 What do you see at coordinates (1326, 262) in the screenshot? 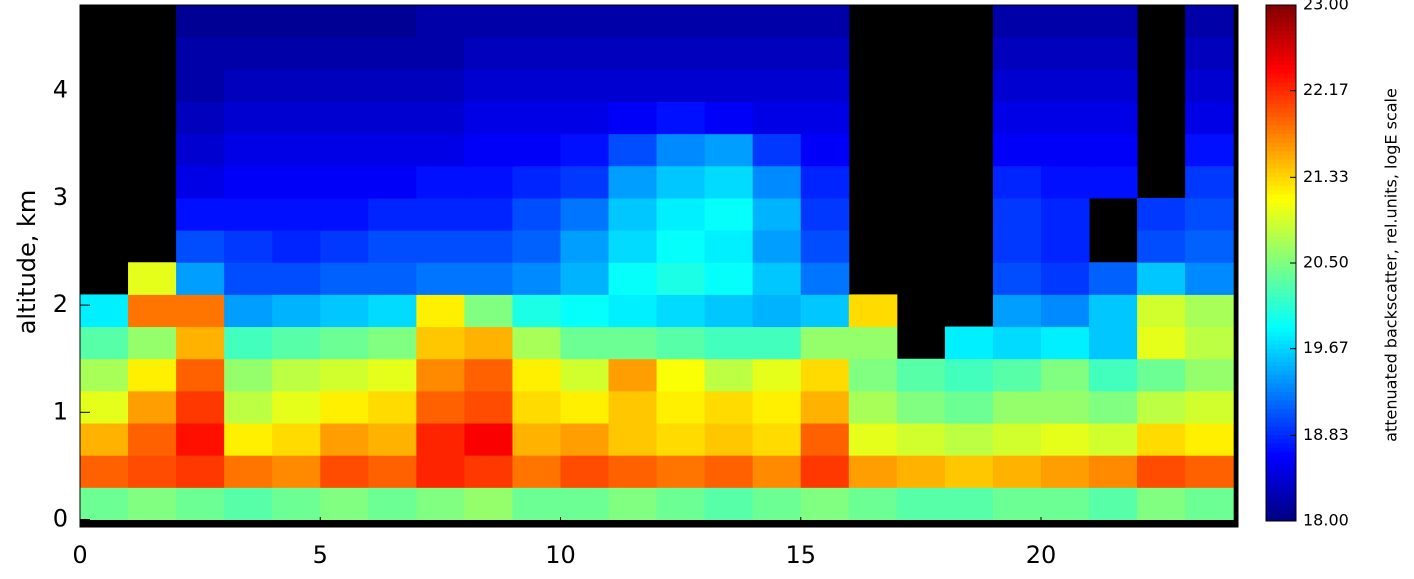
I see `colorbar-tick-label: 20.50` at bounding box center [1326, 262].